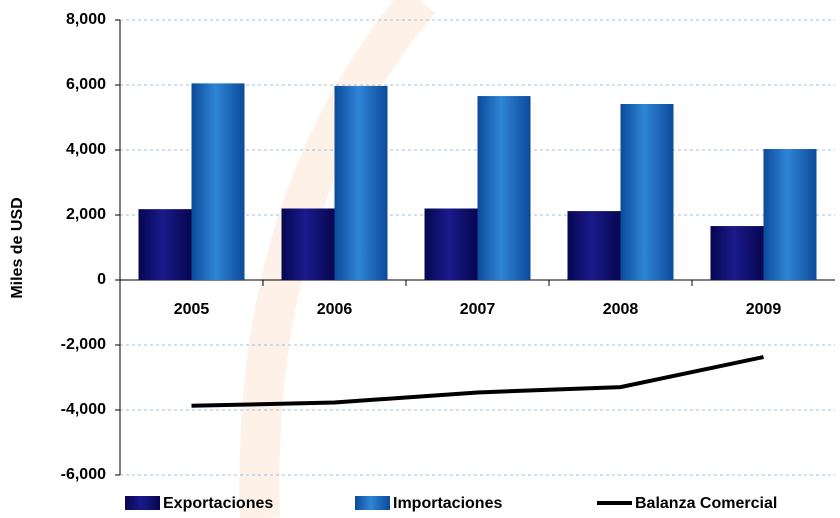 The image size is (840, 518). Describe the element at coordinates (621, 309) in the screenshot. I see `x-tick-label: 2008` at that location.